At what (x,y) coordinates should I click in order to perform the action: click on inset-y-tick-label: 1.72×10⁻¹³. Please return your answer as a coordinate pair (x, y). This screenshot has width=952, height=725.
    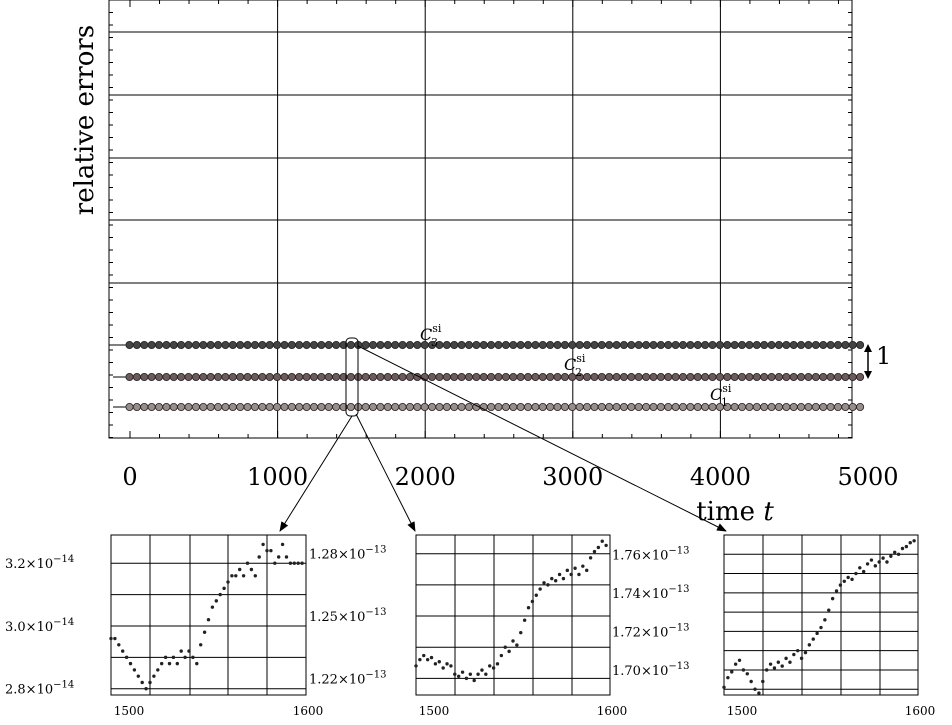
    Looking at the image, I should click on (651, 631).